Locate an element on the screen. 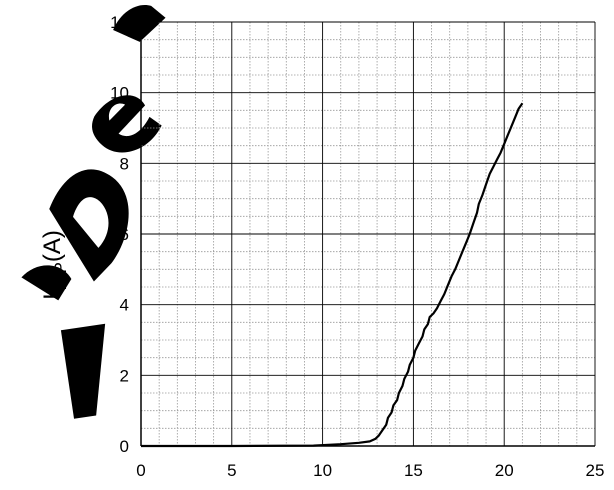  y-tick-label: 2 is located at coordinates (124, 375).